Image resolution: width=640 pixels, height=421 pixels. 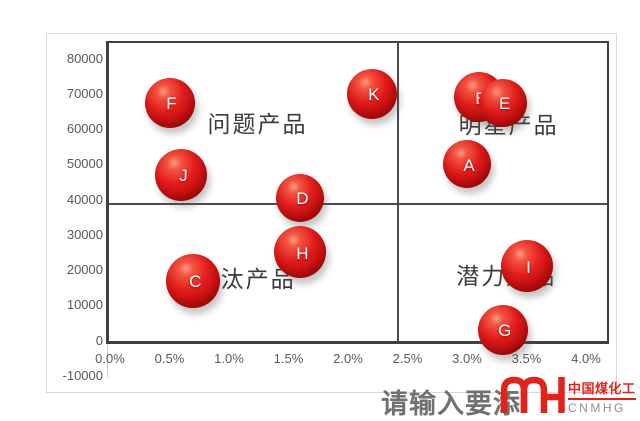 I want to click on y-axis-tick-label: 50000, so click(x=84, y=164).